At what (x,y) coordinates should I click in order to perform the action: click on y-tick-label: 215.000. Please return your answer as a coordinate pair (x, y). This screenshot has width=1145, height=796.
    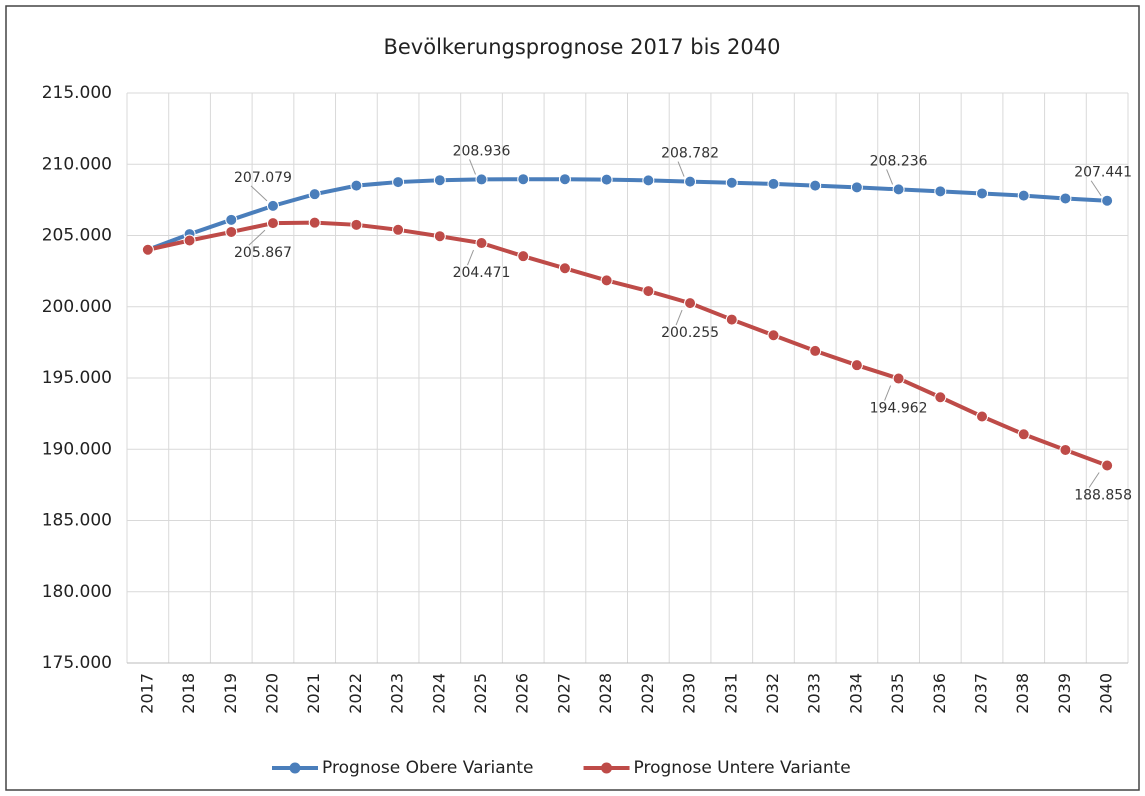
    Looking at the image, I should click on (77, 93).